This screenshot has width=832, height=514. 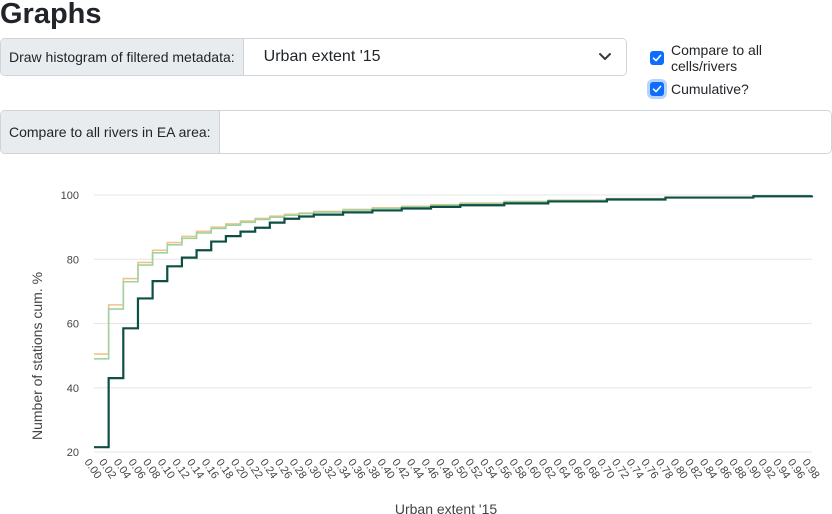 What do you see at coordinates (322, 56) in the screenshot?
I see `histogram-metadata-value: Urban extent '15` at bounding box center [322, 56].